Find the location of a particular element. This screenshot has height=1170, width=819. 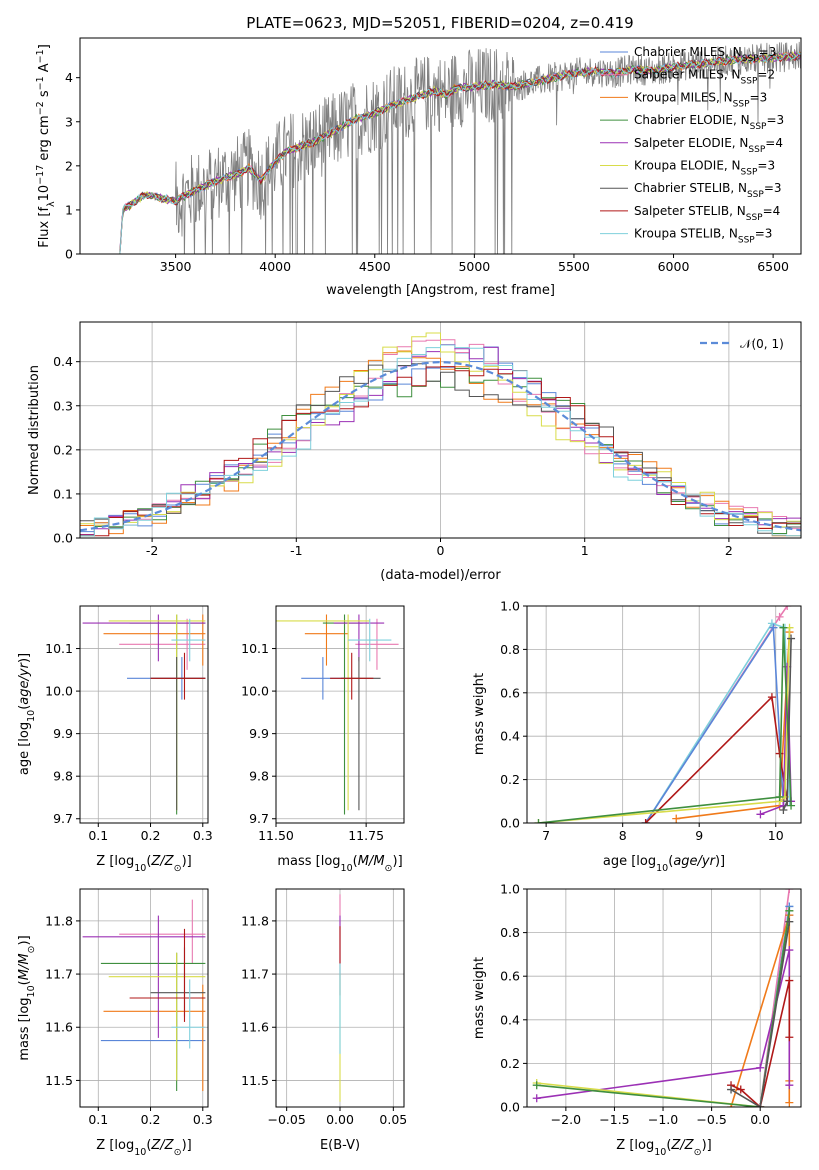

y-tick-label: 11.6 is located at coordinates (59, 1027).